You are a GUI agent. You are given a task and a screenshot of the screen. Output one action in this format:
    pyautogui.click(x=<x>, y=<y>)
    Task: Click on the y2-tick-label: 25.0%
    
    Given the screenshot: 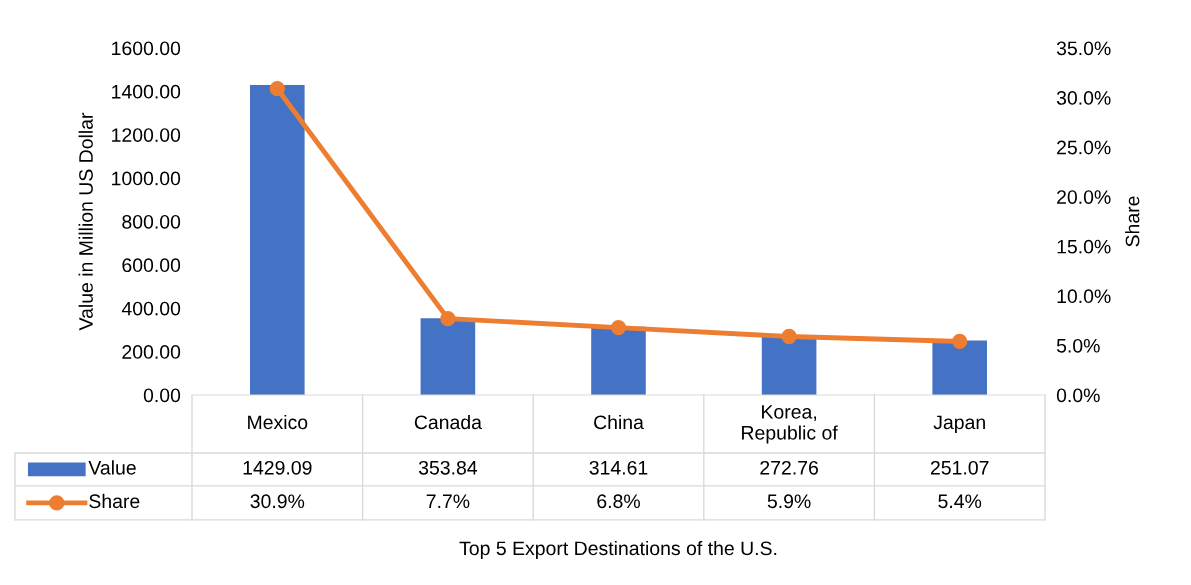 What is the action you would take?
    pyautogui.click(x=1084, y=147)
    